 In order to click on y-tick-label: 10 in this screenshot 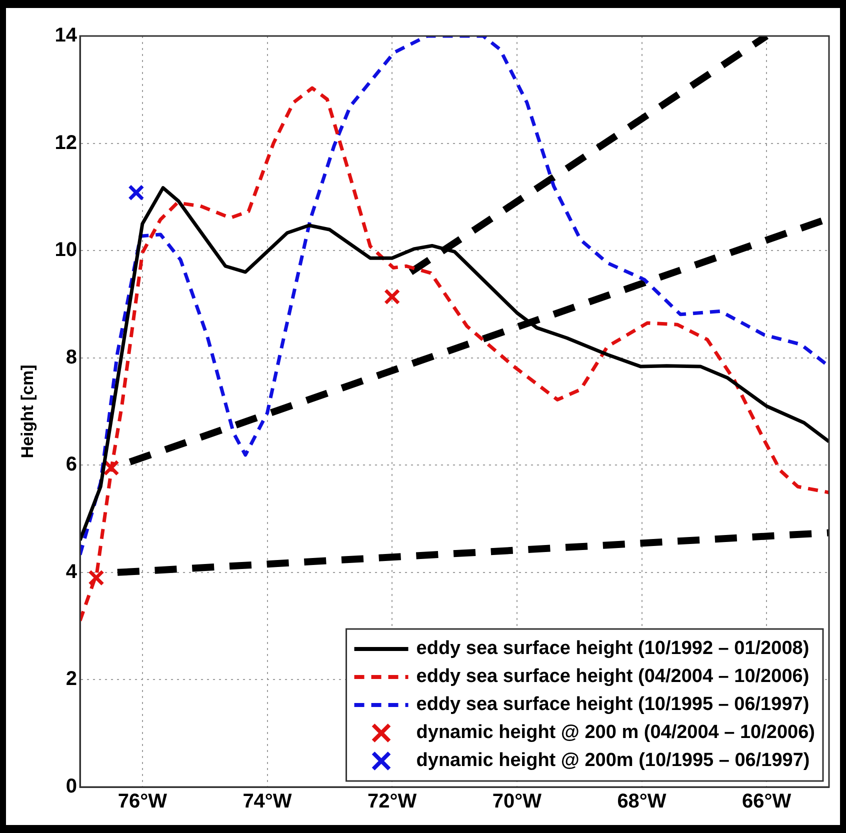, I will do `click(65, 250)`.